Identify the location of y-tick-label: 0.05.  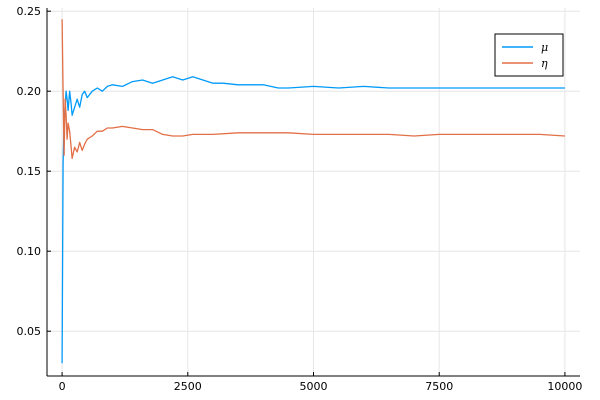
(29, 331).